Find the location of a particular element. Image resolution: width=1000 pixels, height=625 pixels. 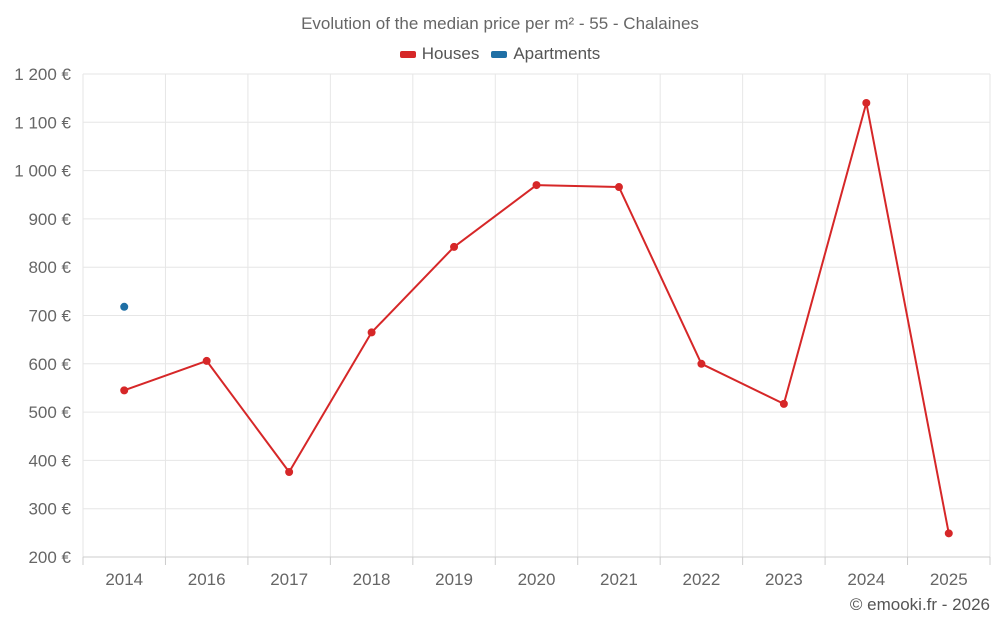

x-tick-label: 2025 is located at coordinates (949, 579).